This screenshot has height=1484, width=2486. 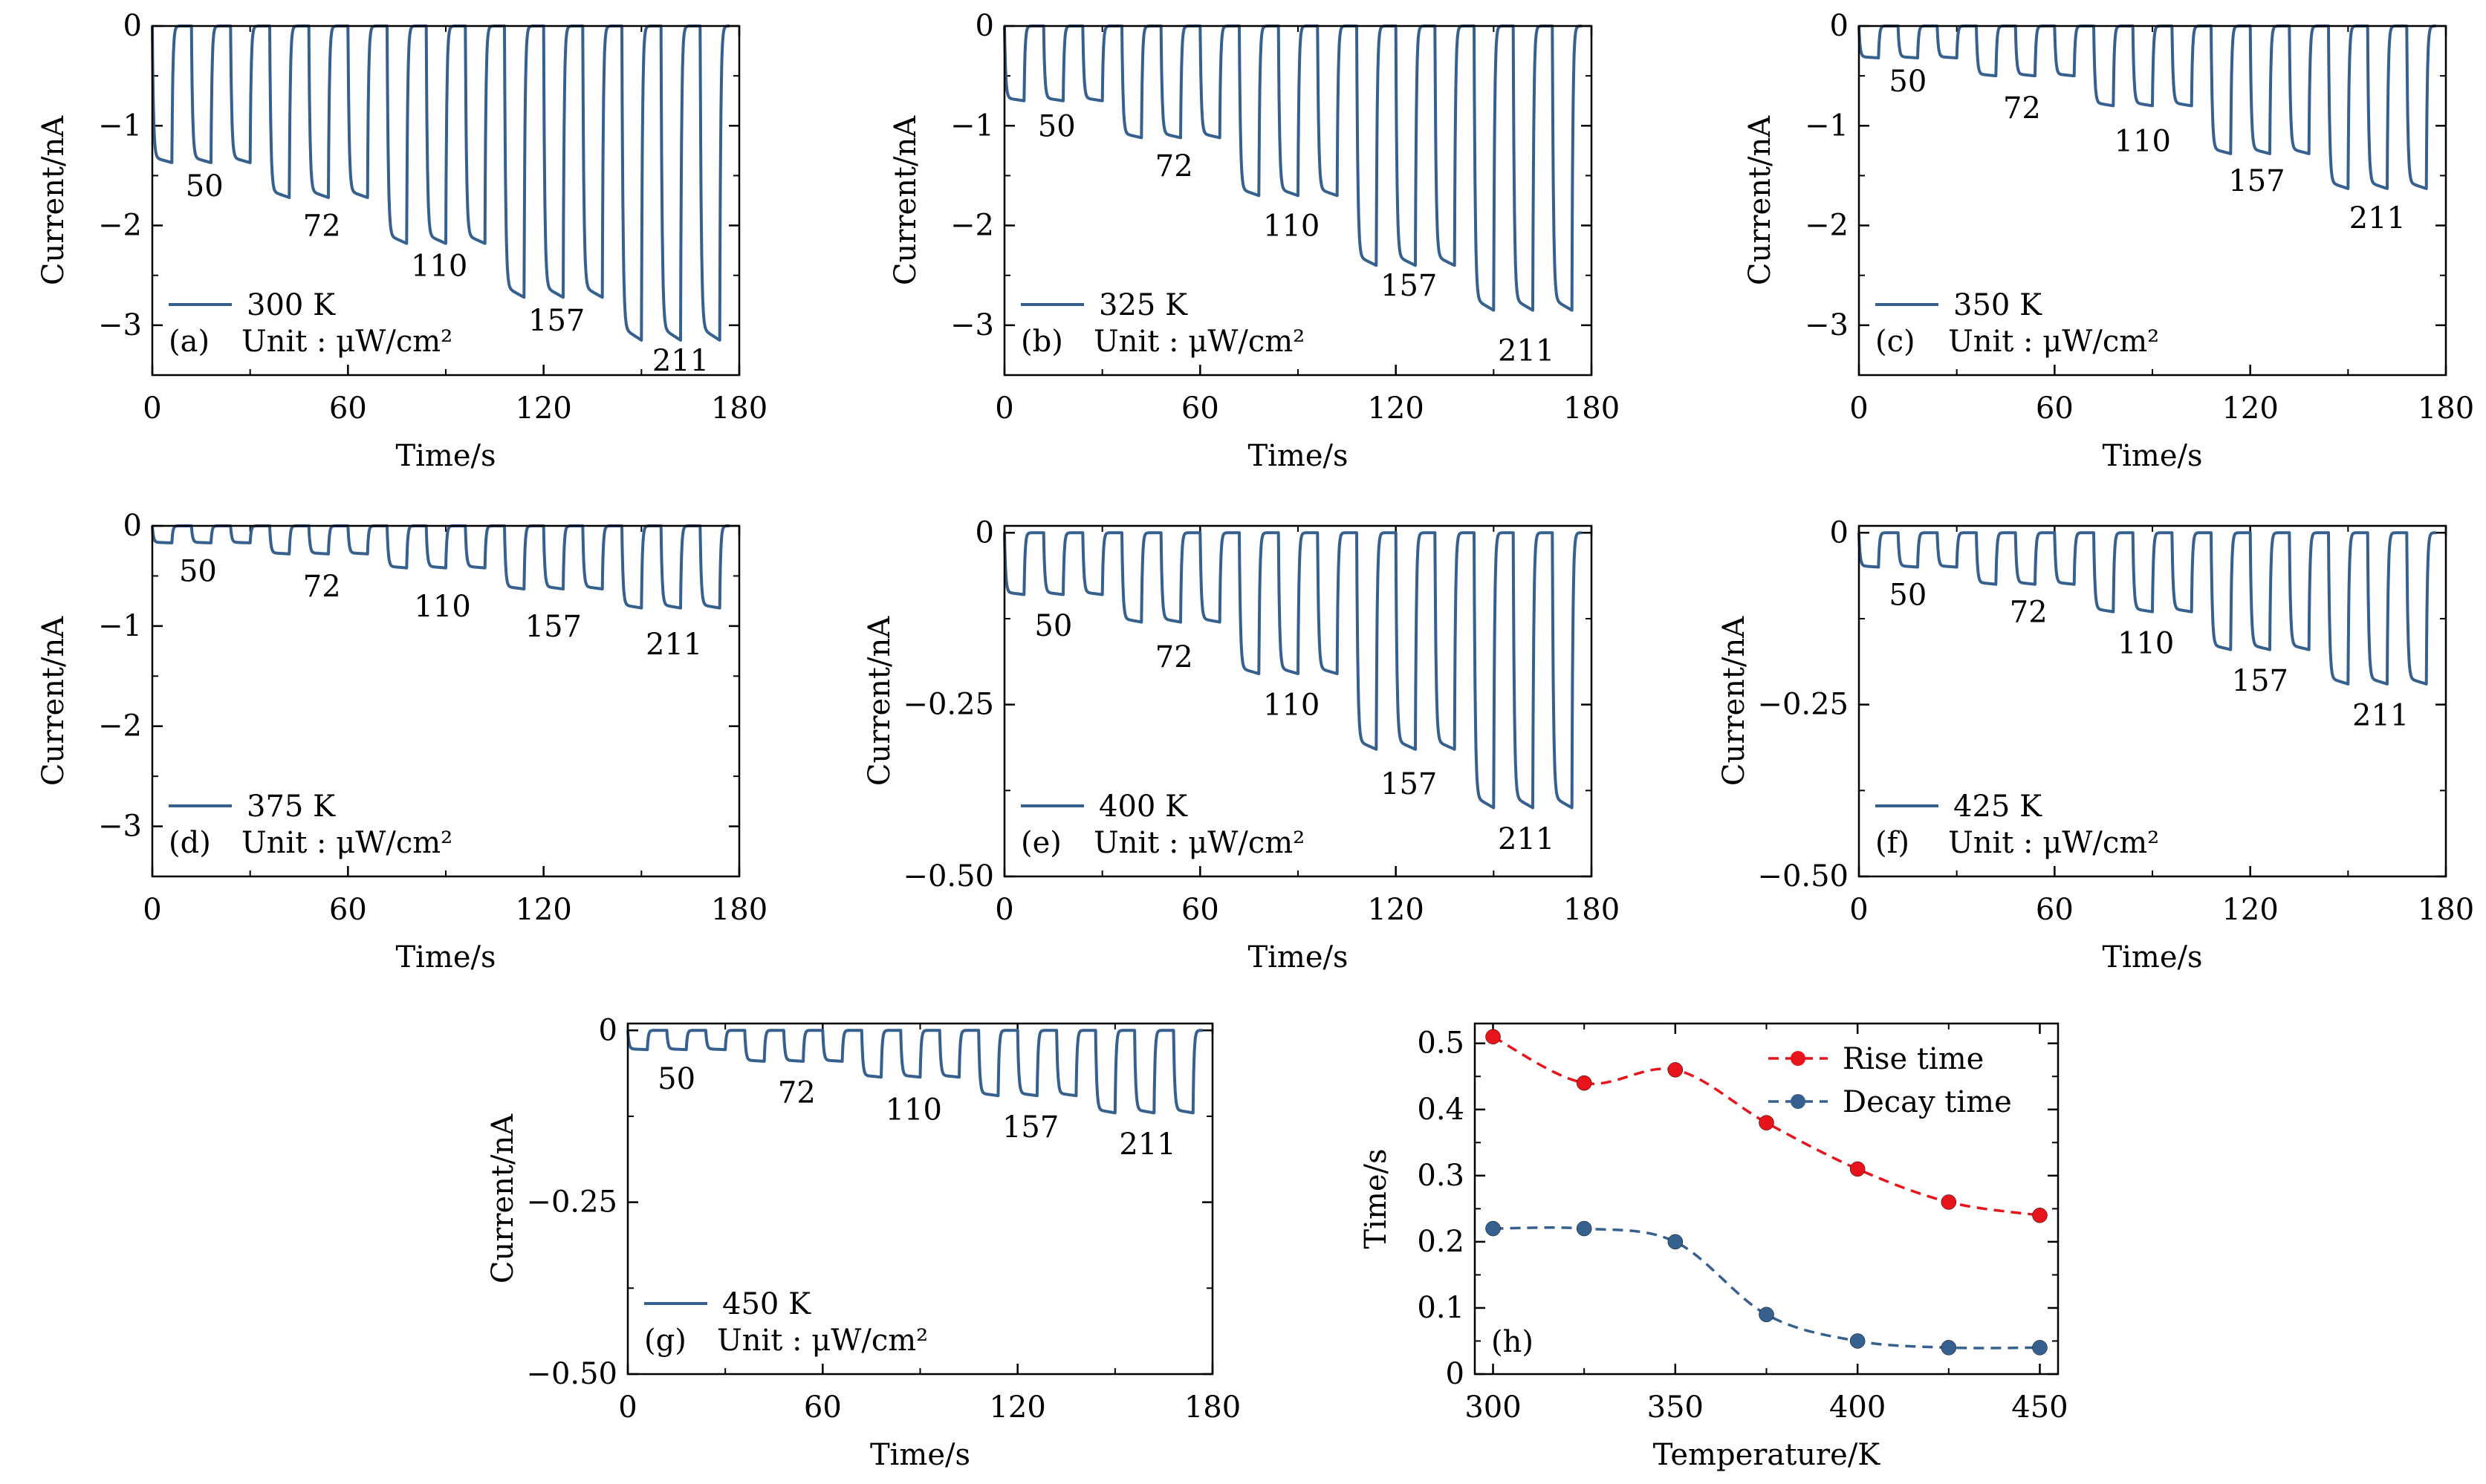 I want to click on legend-text: 450 K, so click(x=767, y=1304).